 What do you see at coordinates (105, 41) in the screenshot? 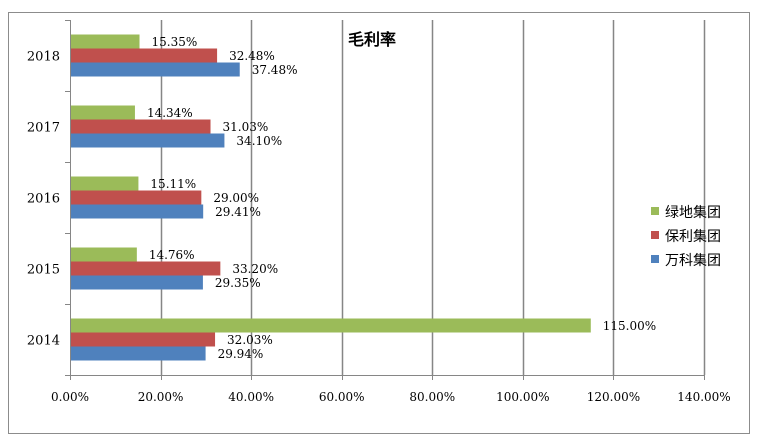
I see `bar-2018-绿地集团` at bounding box center [105, 41].